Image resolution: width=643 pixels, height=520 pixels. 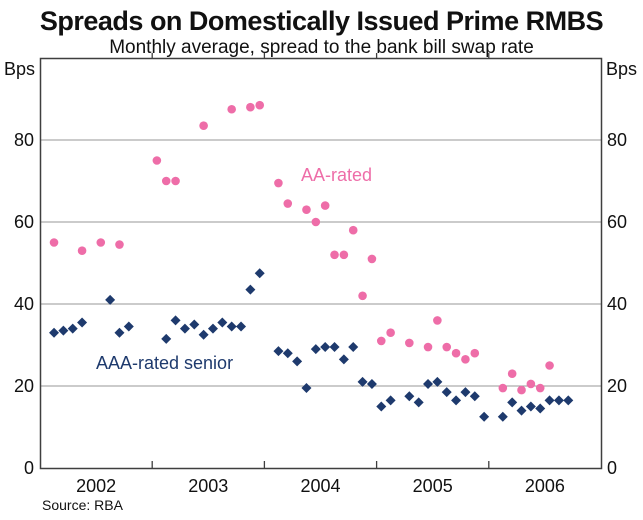 What do you see at coordinates (617, 140) in the screenshot?
I see `y-tick-label-right-80: 80` at bounding box center [617, 140].